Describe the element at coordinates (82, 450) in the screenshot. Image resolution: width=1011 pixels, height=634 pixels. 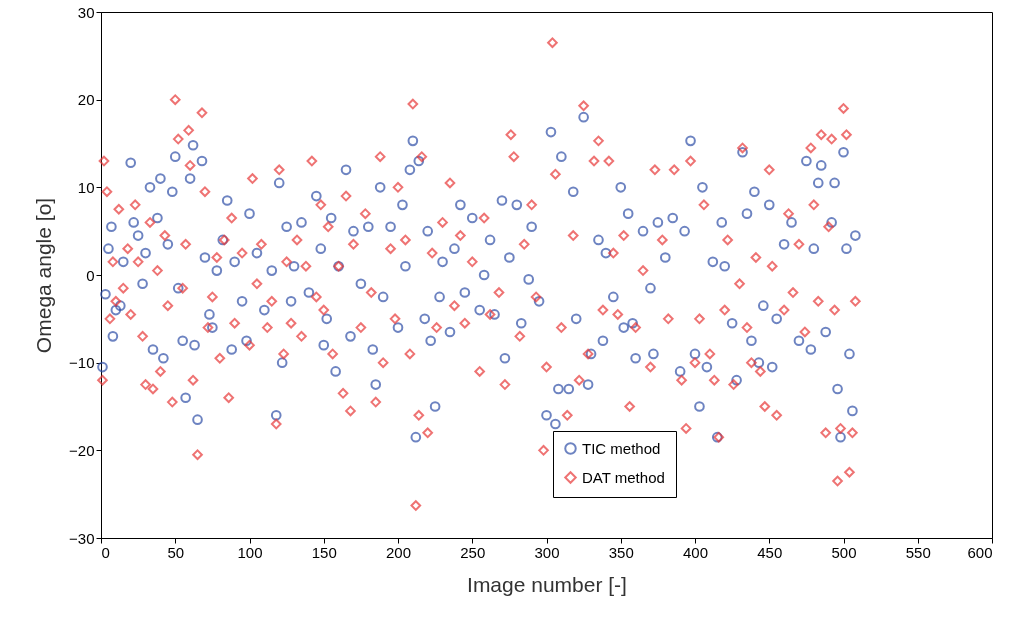
I see `y-tick-label: −20` at that location.